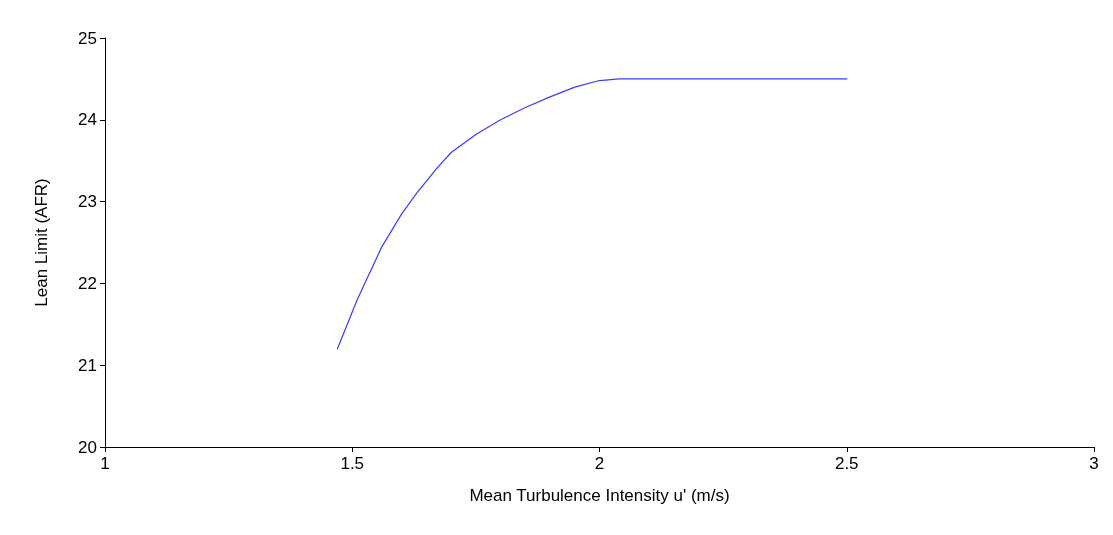 This screenshot has height=535, width=1113. I want to click on x-tick-label: 1.5, so click(352, 463).